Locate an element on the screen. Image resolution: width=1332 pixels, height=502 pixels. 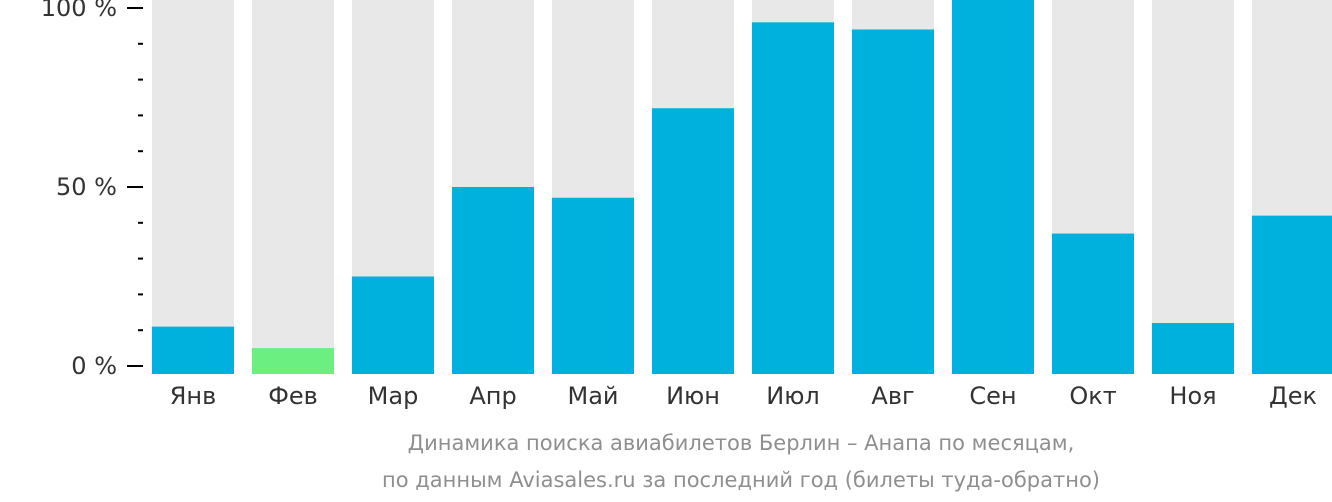
x-tick-label: Янв is located at coordinates (193, 396).